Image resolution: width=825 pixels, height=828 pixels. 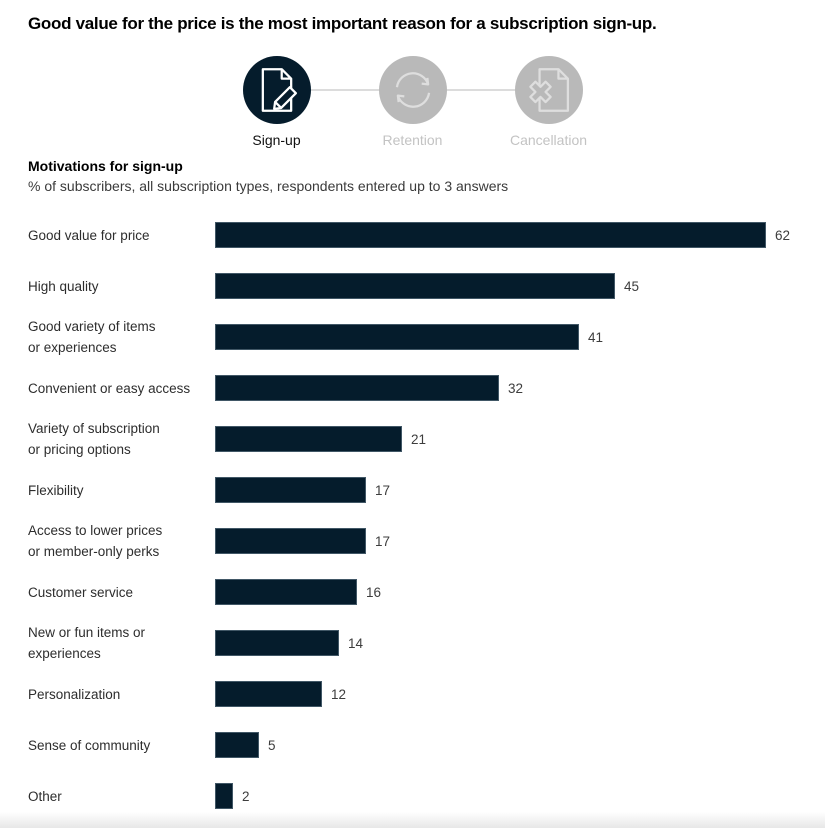 I want to click on bar-row: Good value for price 62, so click(x=412, y=235).